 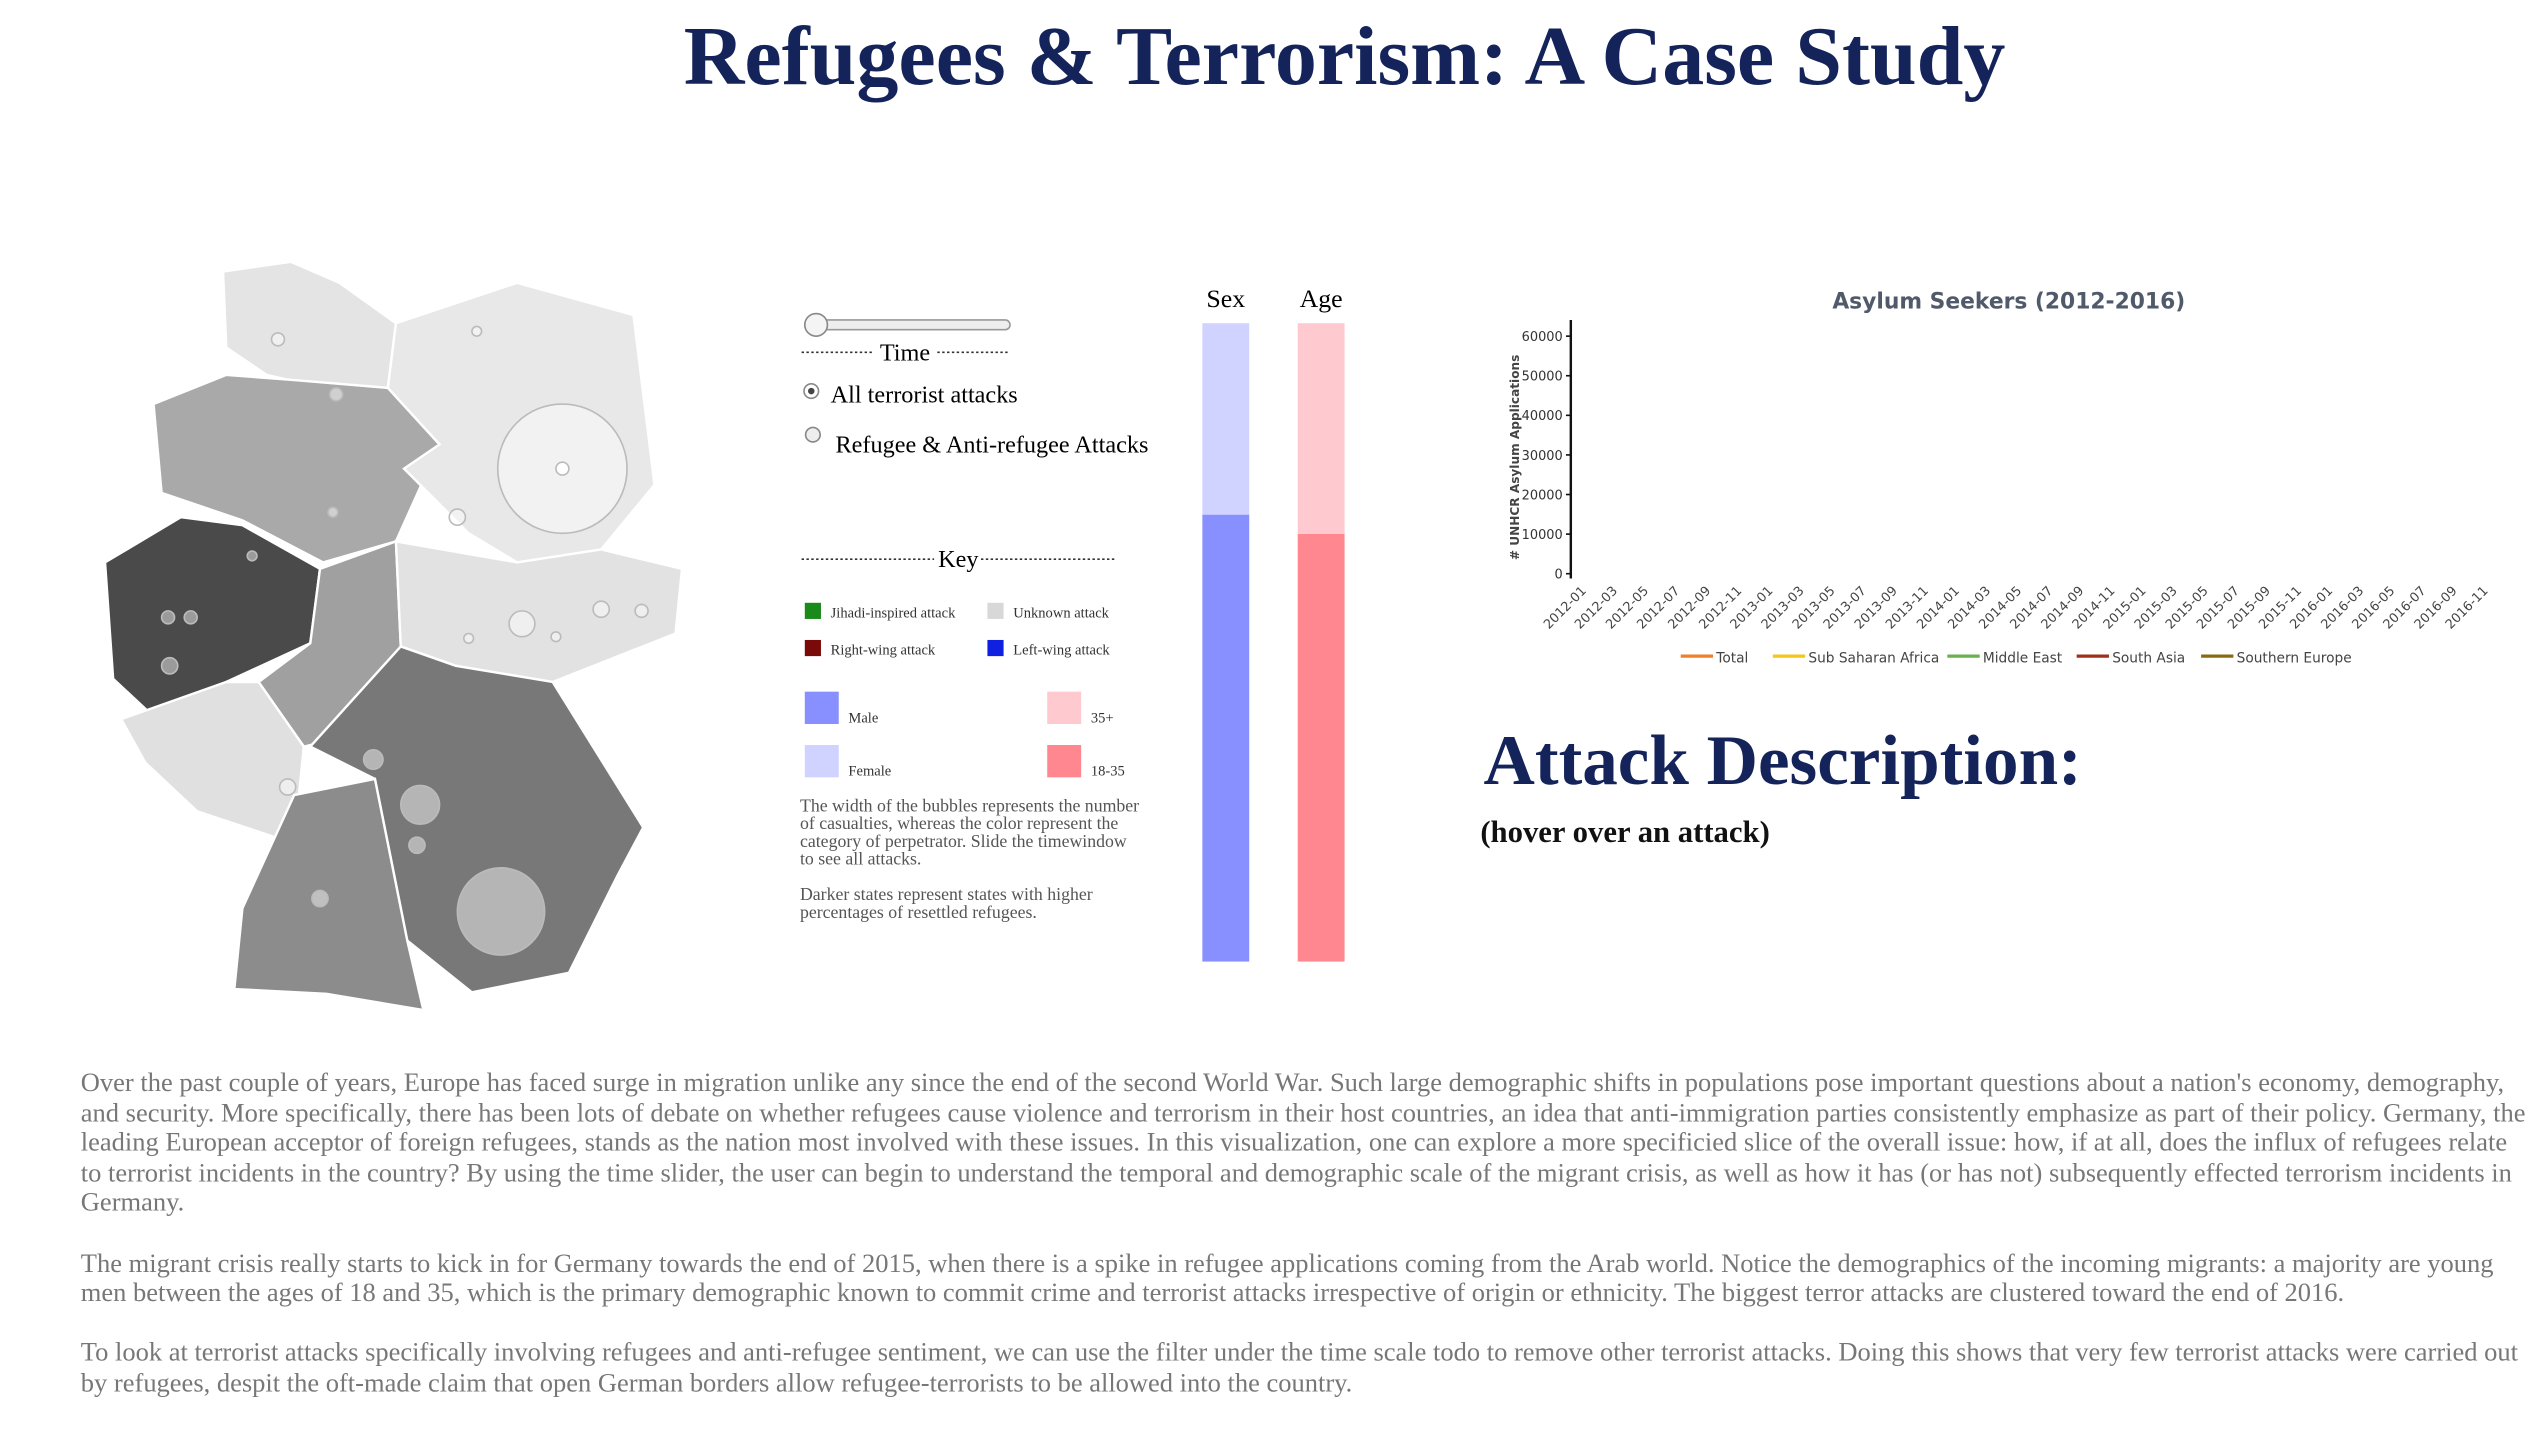 I want to click on key-label: 18-35, so click(x=1108, y=772).